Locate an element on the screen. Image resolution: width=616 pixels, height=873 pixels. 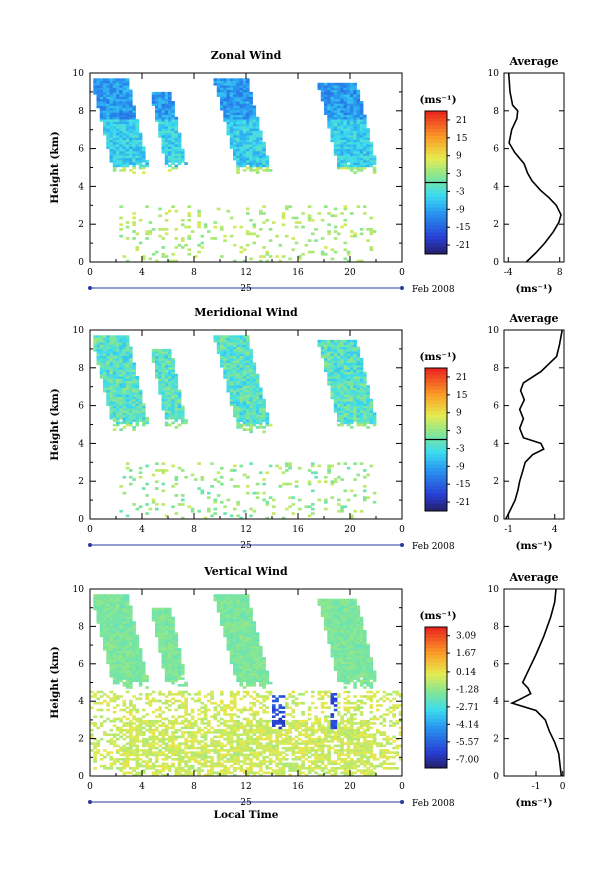
y-tick-label: 0 is located at coordinates (81, 520).